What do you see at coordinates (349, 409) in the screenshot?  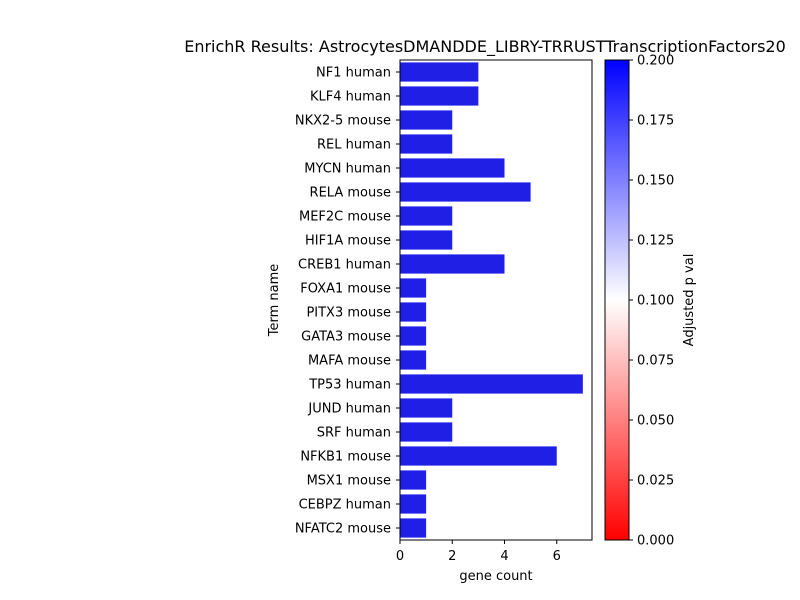 I see `y-tick-label: JUND human` at bounding box center [349, 409].